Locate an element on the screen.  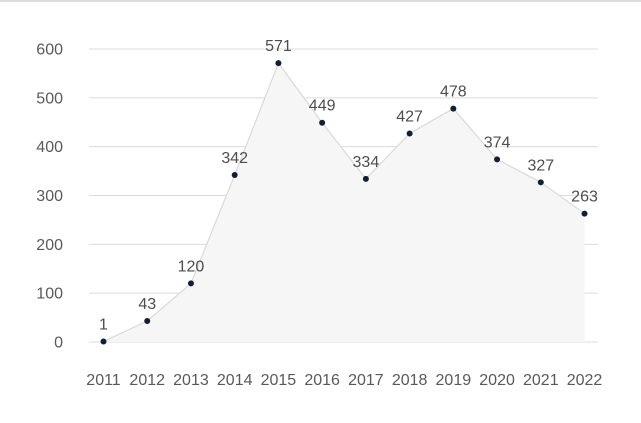
data-label: 263 is located at coordinates (584, 197).